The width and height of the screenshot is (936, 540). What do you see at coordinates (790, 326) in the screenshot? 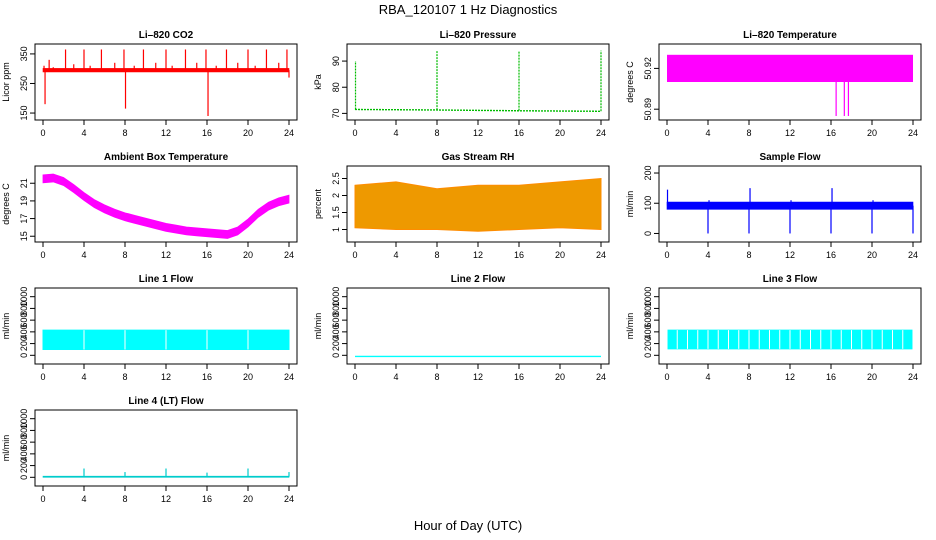
I see `plot-frame` at bounding box center [790, 326].